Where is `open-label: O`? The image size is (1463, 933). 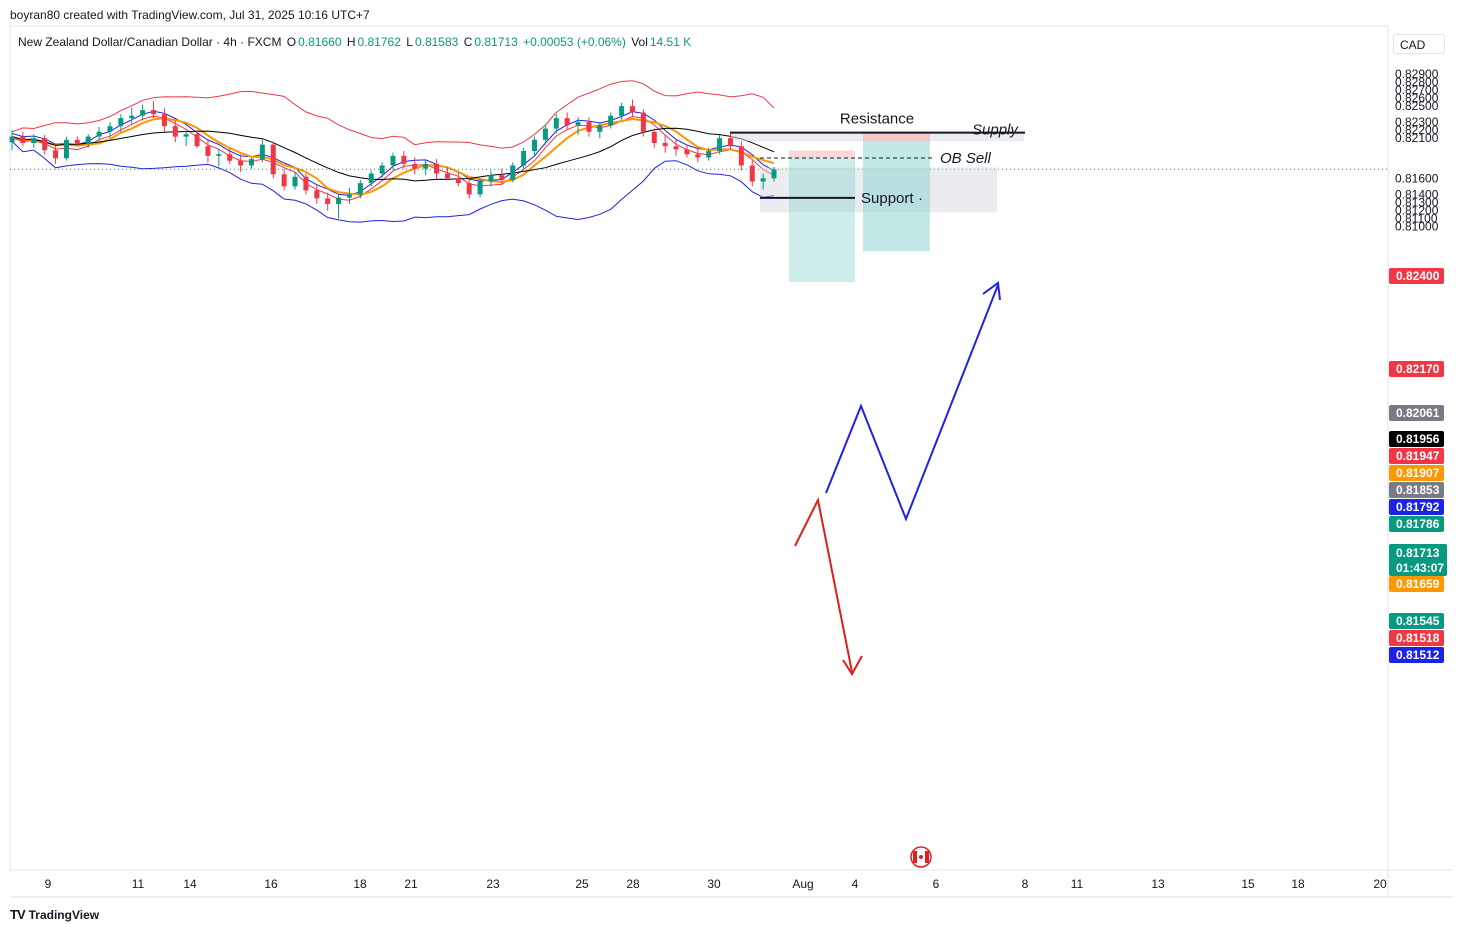 open-label: O is located at coordinates (291, 42).